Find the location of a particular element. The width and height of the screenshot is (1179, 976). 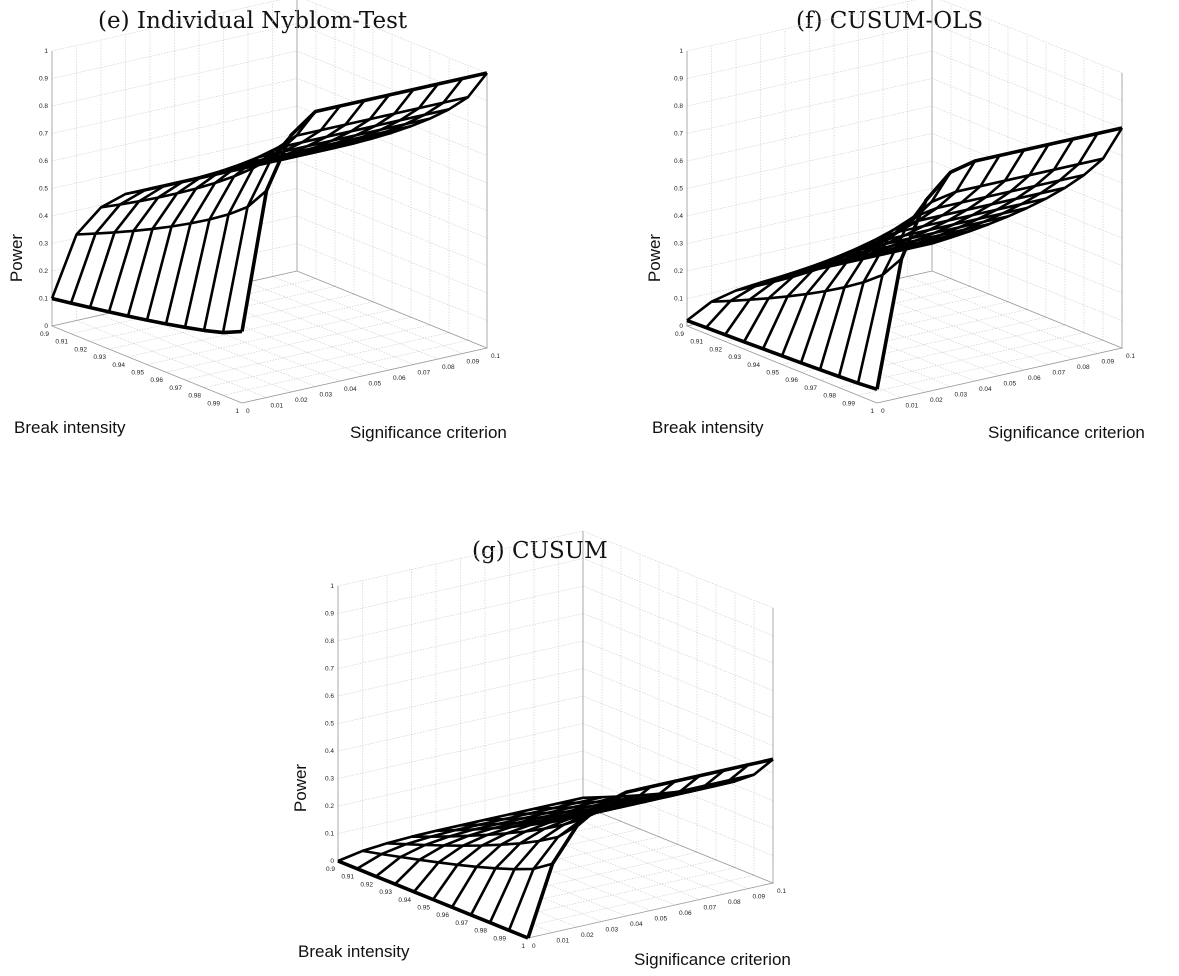

x-tick-label: 0.95 is located at coordinates (772, 373).